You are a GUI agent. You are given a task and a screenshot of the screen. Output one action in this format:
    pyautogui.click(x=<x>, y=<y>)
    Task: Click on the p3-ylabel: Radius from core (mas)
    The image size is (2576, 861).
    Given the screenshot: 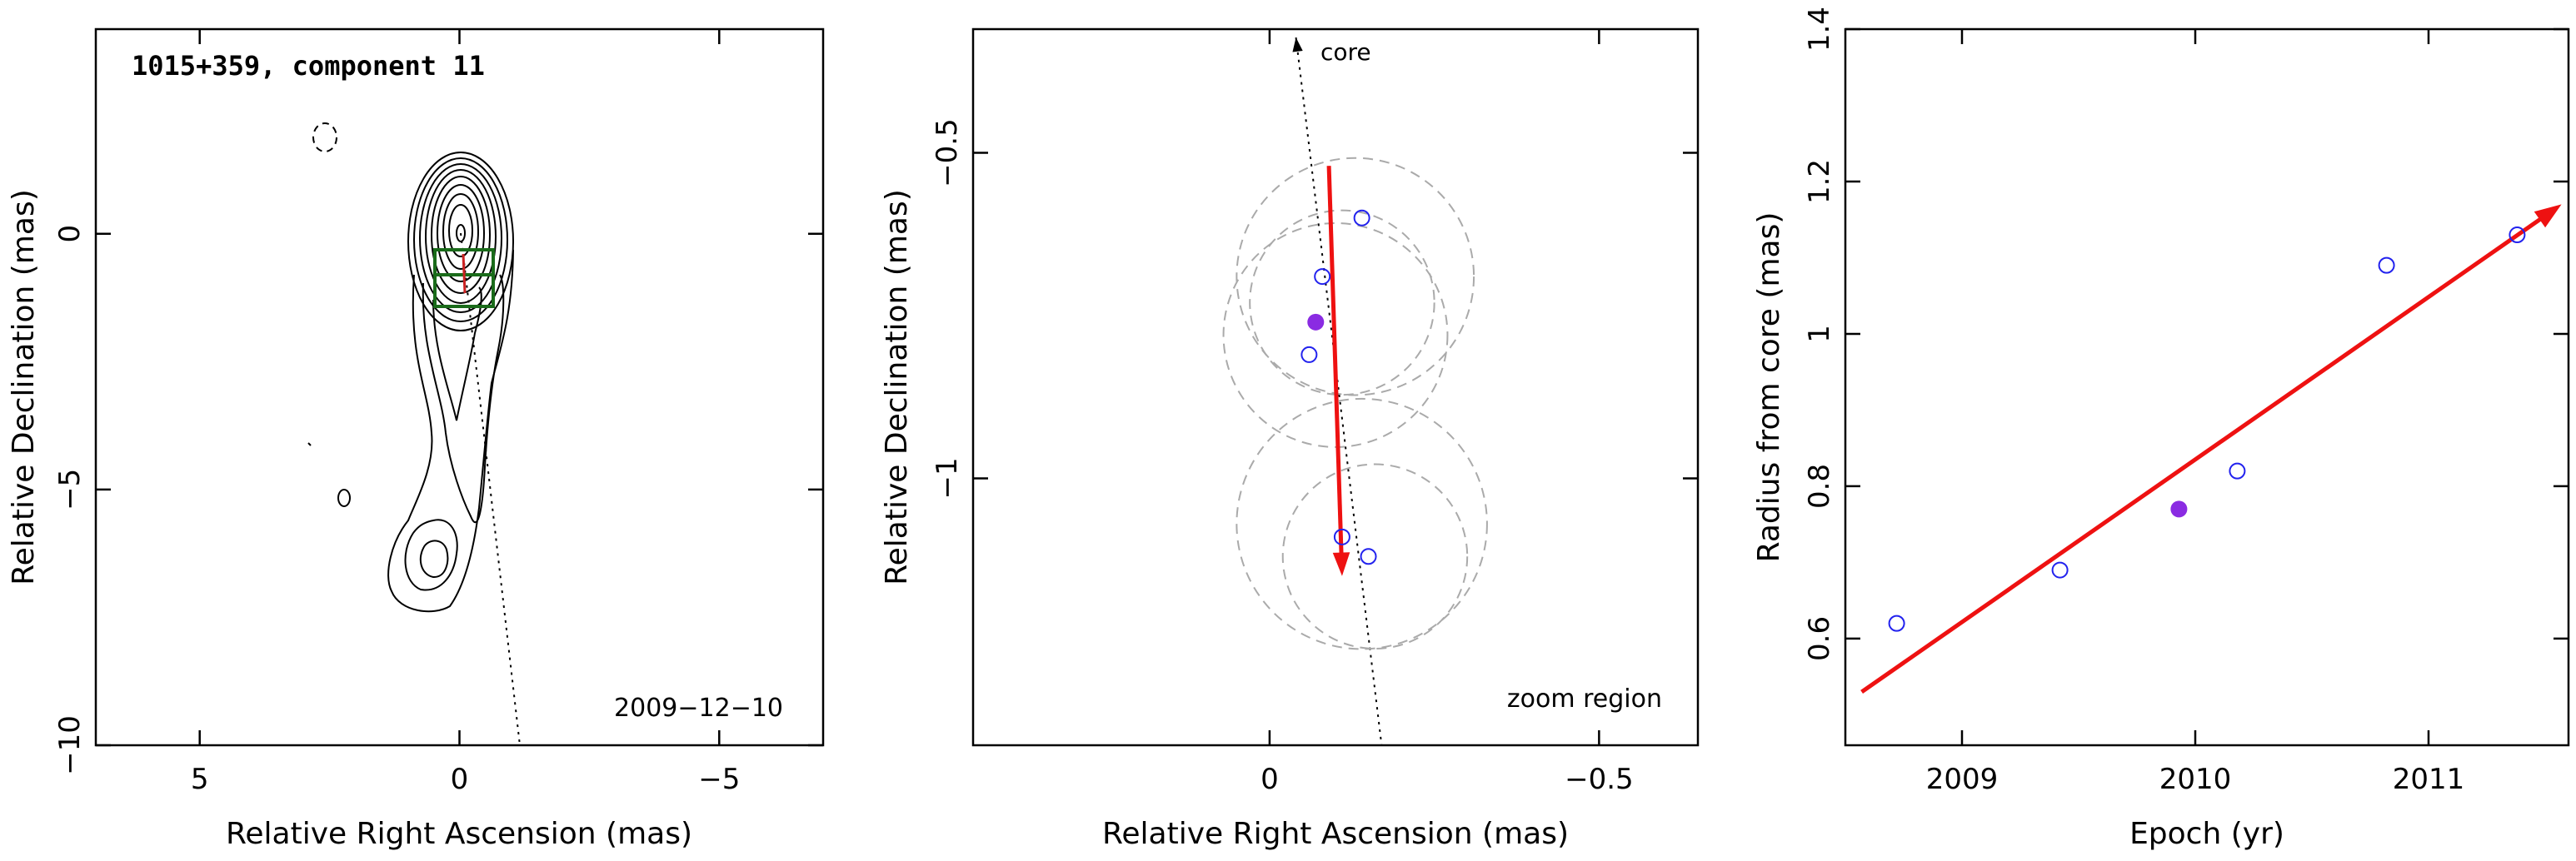 What is the action you would take?
    pyautogui.click(x=1769, y=387)
    